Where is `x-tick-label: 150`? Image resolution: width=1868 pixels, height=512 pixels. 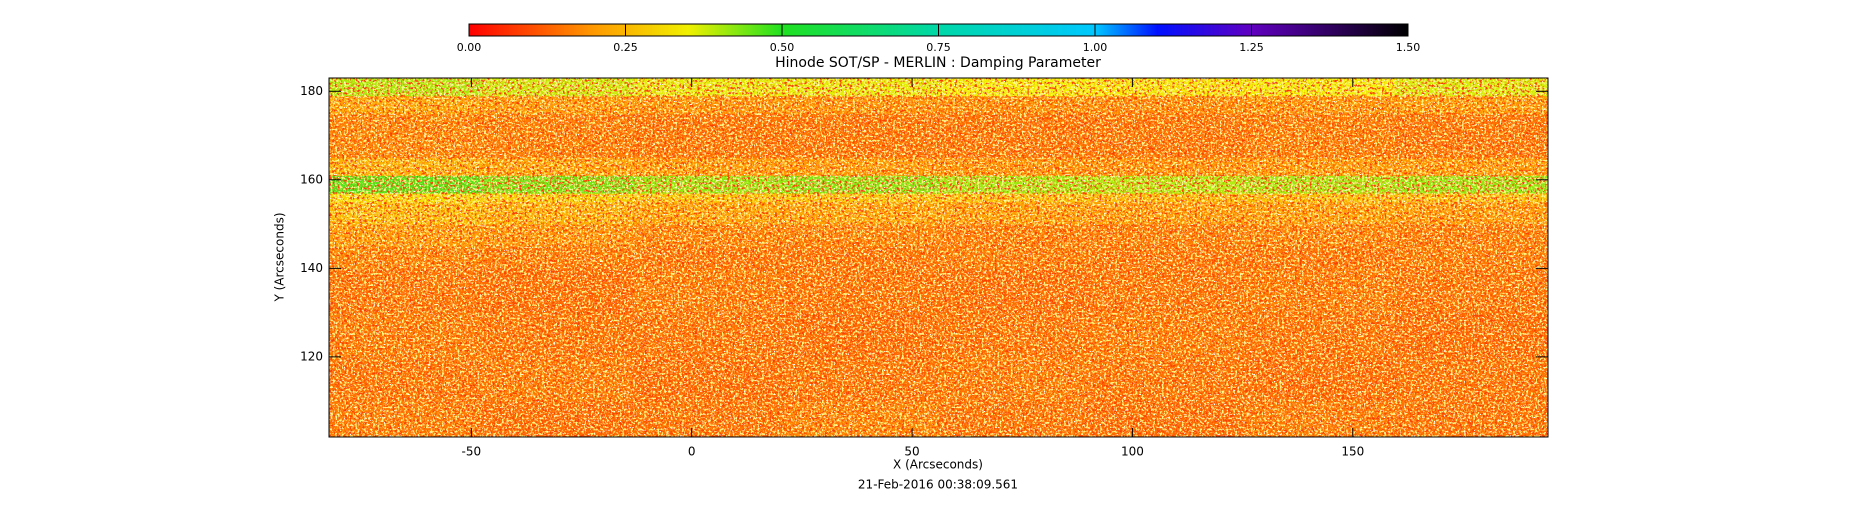 x-tick-label: 150 is located at coordinates (1352, 452).